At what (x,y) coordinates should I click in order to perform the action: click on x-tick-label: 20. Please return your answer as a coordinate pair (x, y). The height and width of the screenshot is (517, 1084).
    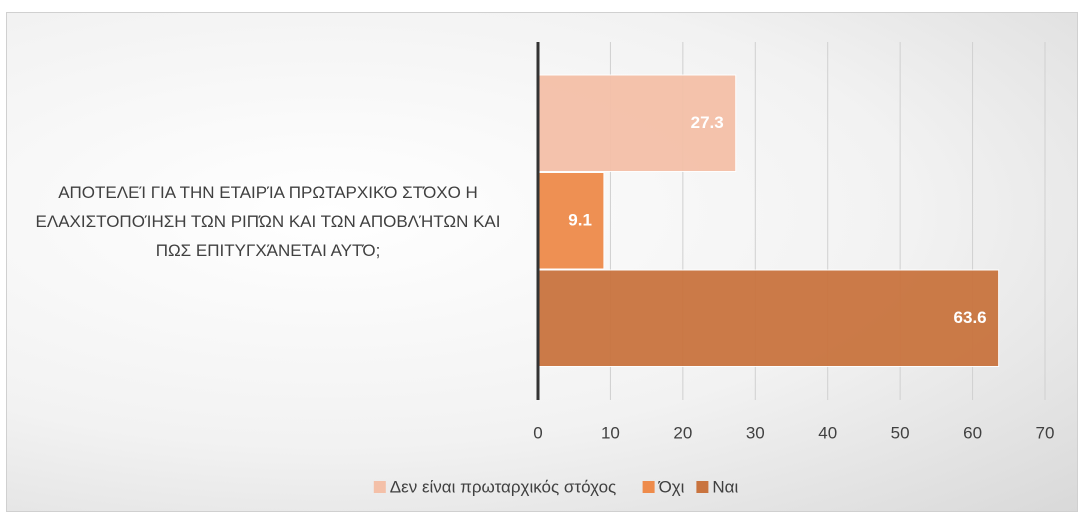
    Looking at the image, I should click on (682, 432).